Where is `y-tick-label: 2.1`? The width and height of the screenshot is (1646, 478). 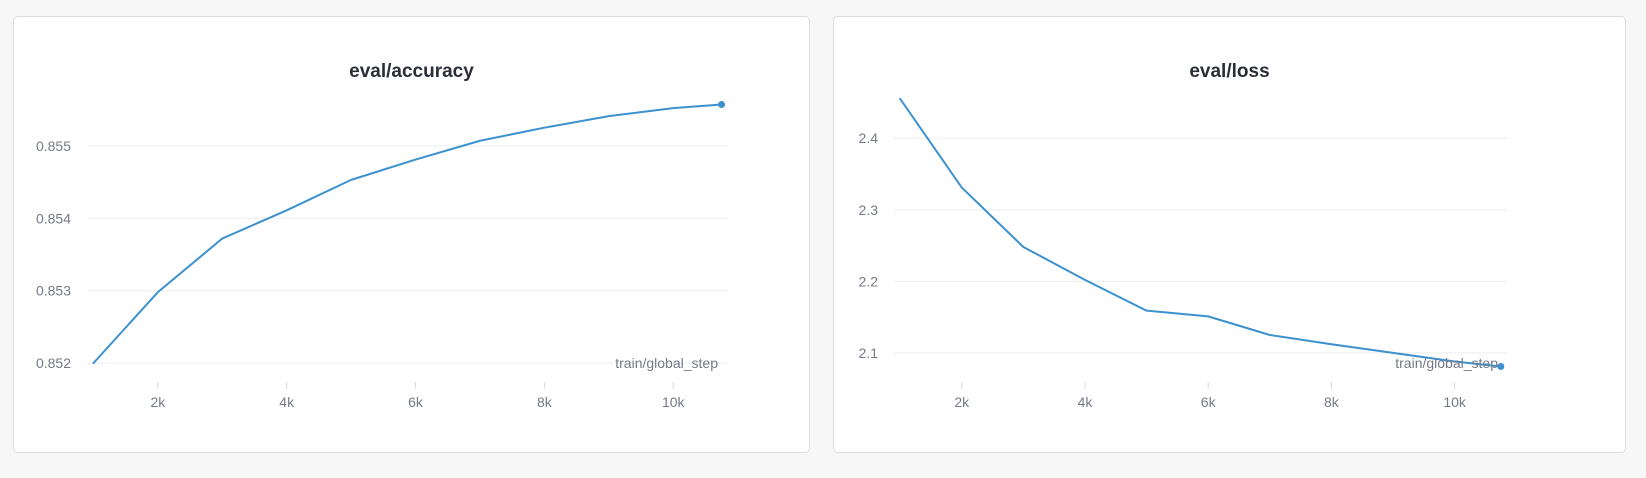
y-tick-label: 2.1 is located at coordinates (869, 353).